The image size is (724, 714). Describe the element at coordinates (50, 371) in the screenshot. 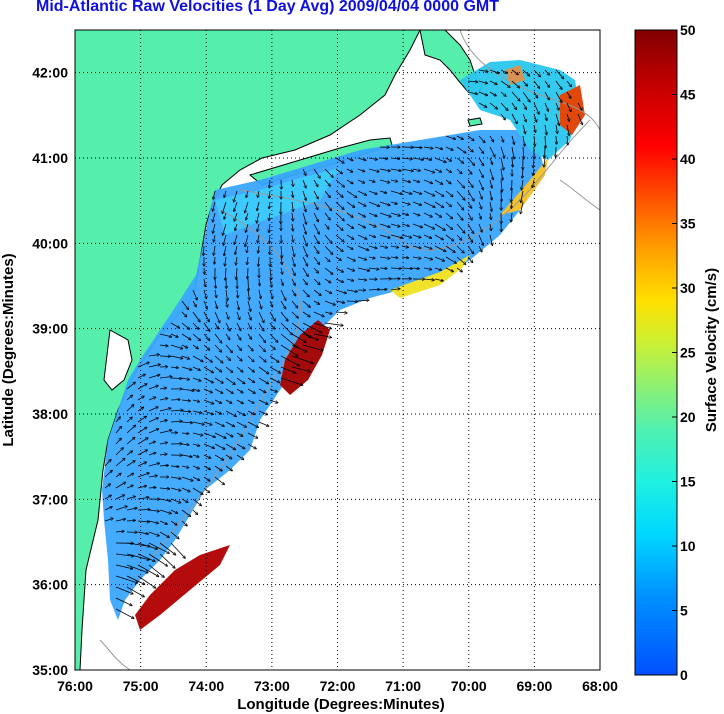

I see `latitude-tick-labels: 35:00 36:00 37:00 38:00 39:00 40:00 41:00 42:00` at that location.